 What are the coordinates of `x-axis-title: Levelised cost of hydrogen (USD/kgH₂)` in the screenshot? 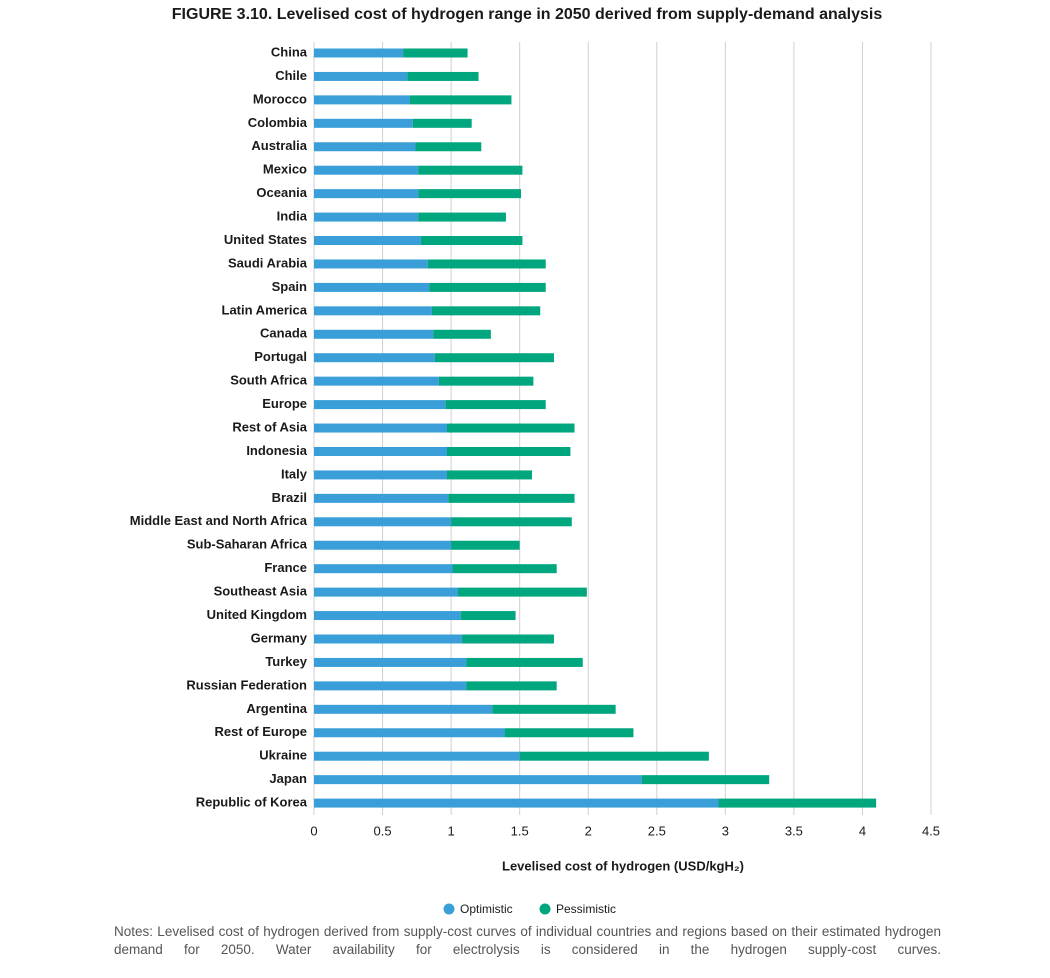 It's located at (623, 865).